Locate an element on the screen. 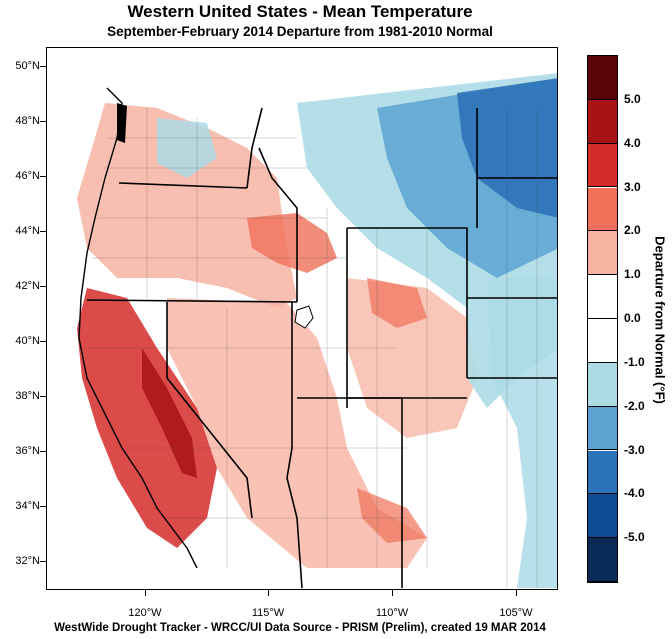 The height and width of the screenshot is (639, 672). lat-label-34n: 34°N is located at coordinates (27, 506).